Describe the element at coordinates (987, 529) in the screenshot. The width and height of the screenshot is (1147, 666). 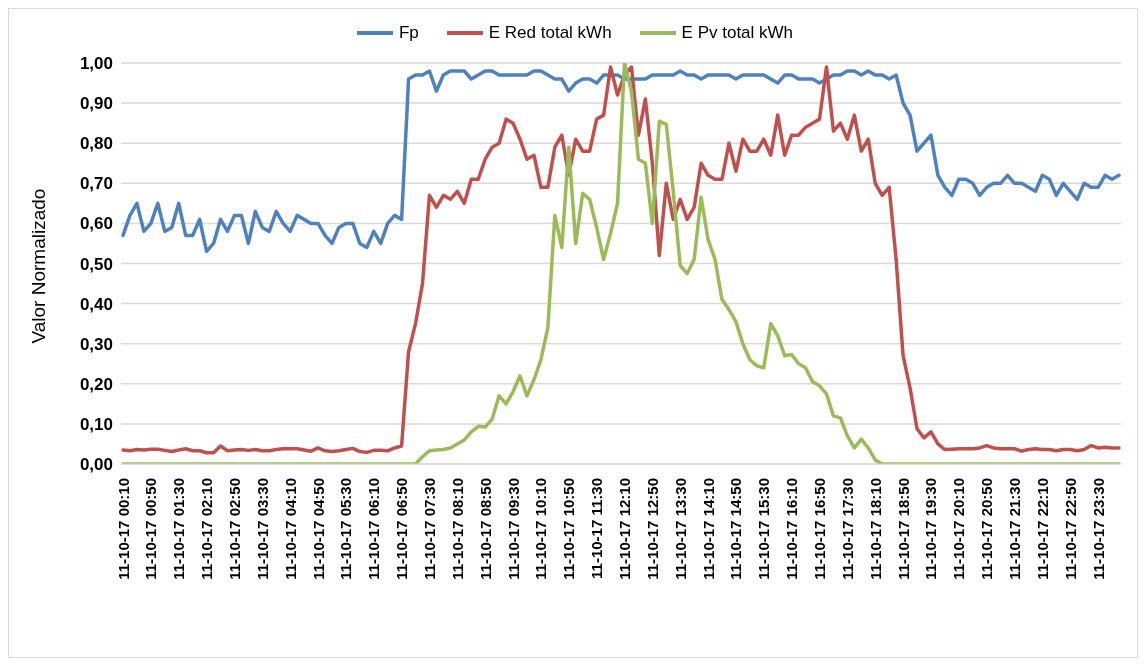
I see `x-tick-label: 11-10-17 20:50` at that location.